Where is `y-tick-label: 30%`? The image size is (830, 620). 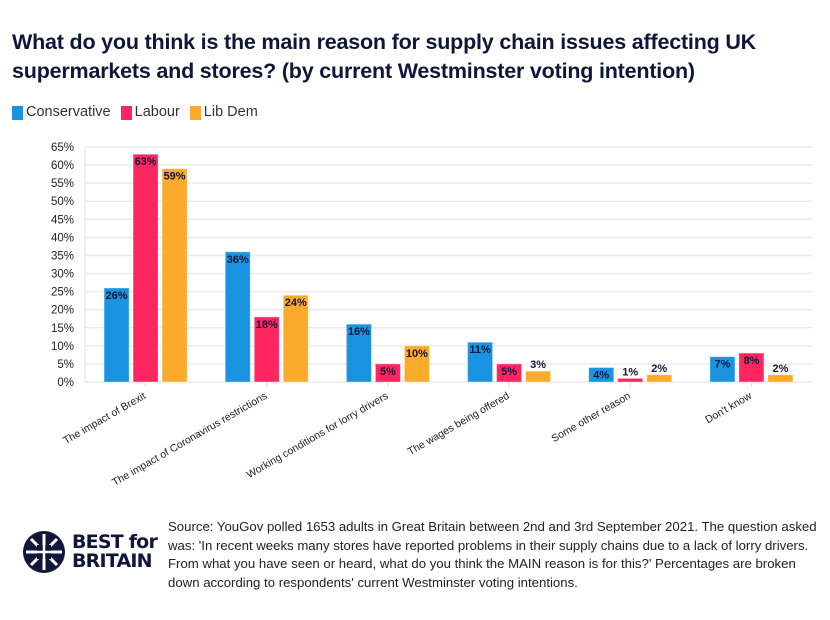
y-tick-label: 30% is located at coordinates (62, 275).